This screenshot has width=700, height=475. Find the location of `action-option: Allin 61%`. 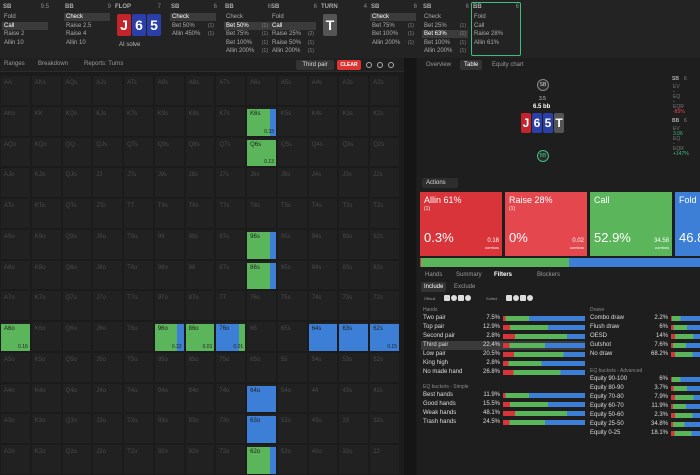

action-option: Allin 61% is located at coordinates (495, 43).